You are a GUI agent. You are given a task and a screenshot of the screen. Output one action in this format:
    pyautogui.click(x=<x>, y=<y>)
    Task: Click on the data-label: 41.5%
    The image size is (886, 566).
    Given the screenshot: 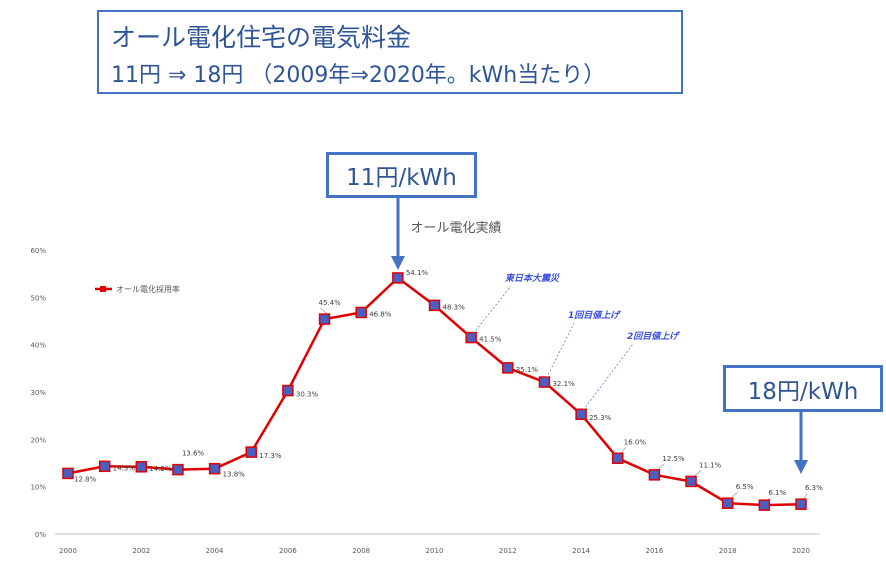 What is the action you would take?
    pyautogui.click(x=490, y=340)
    